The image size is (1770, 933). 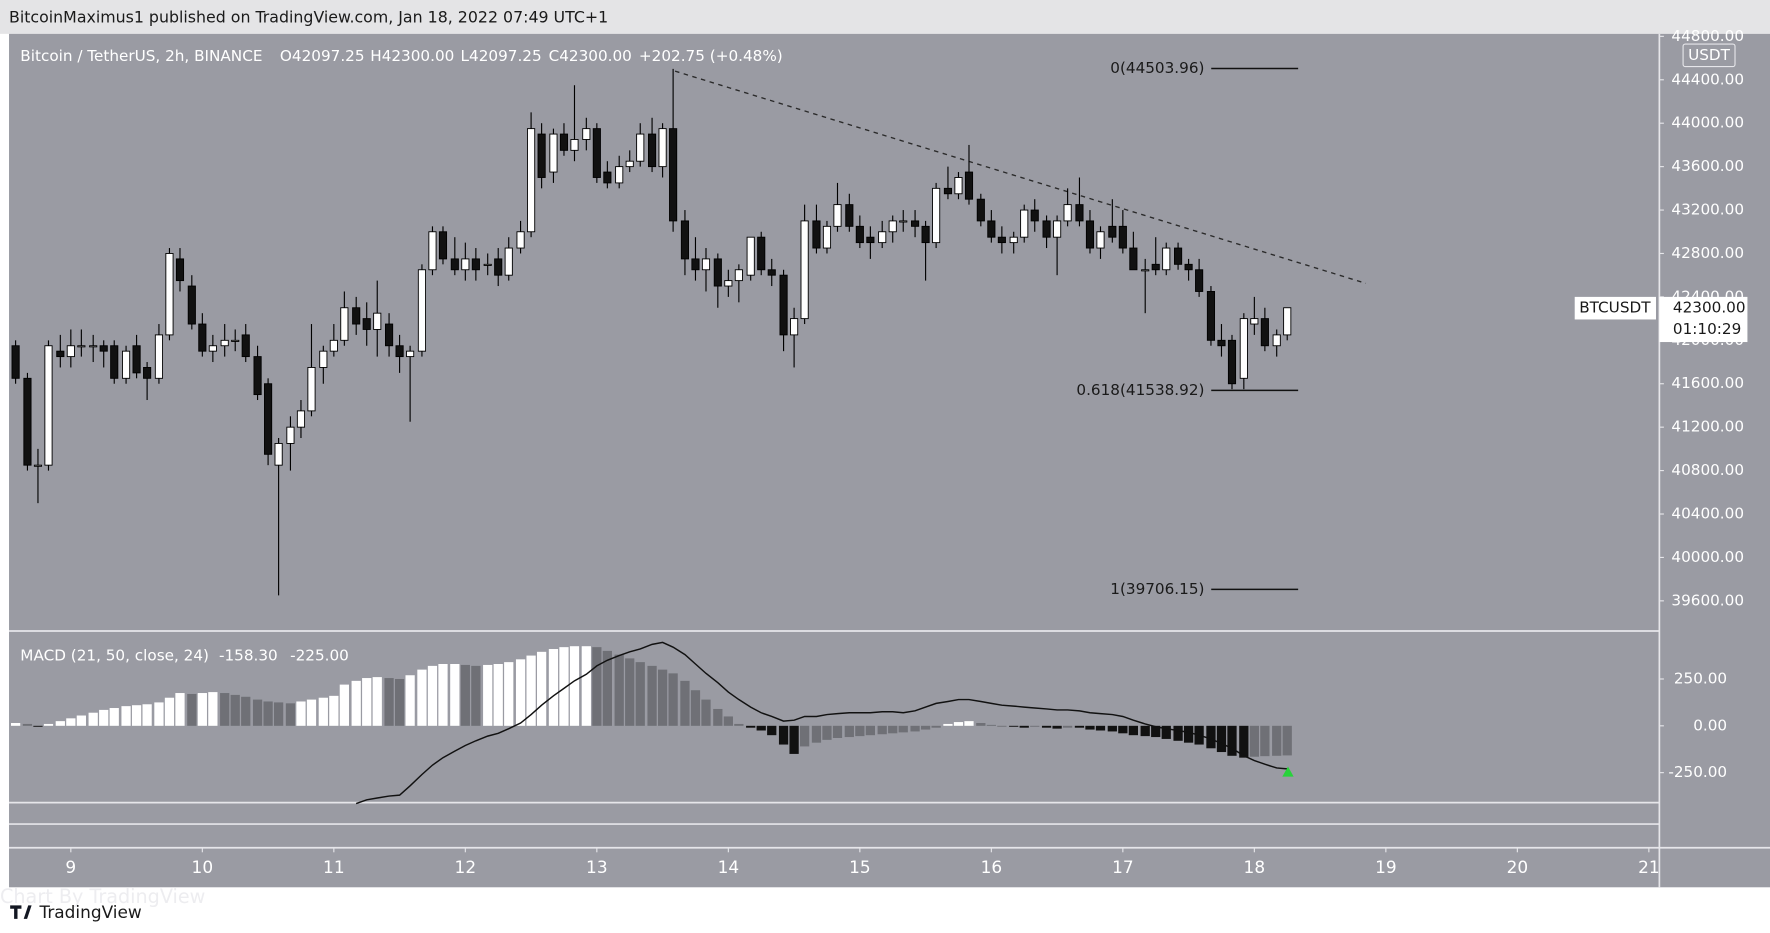 I want to click on x-tick-label: 17, so click(x=1123, y=867).